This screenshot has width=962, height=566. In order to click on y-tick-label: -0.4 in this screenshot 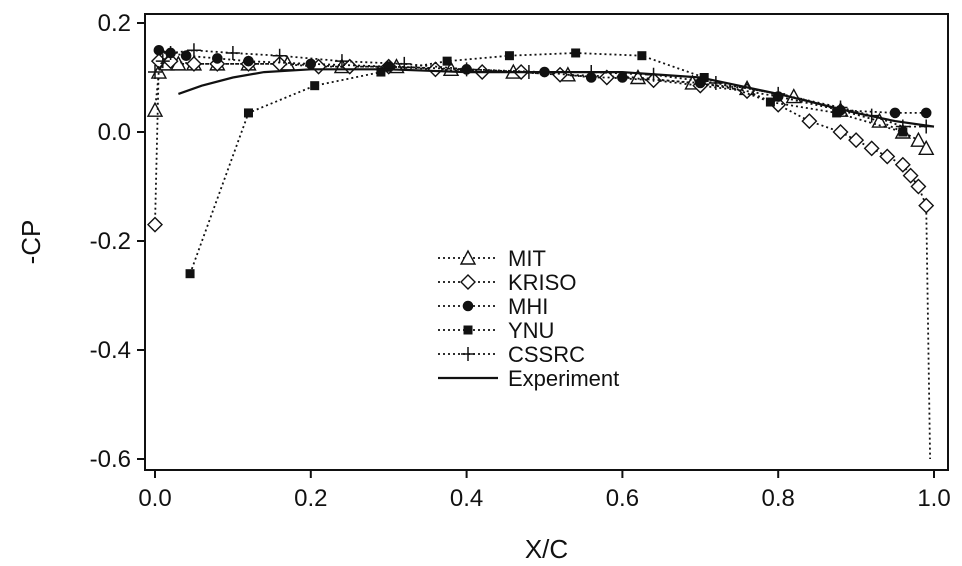, I will do `click(110, 350)`.